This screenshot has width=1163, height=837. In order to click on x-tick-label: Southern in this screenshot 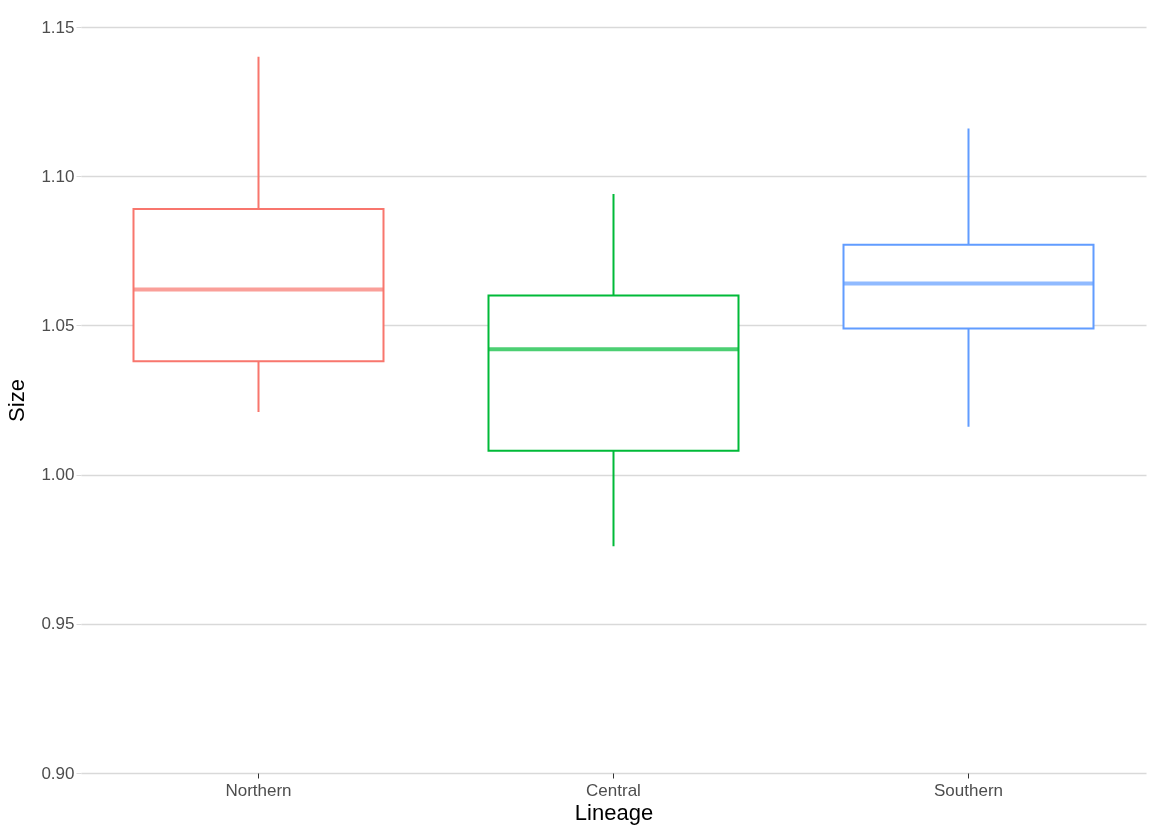, I will do `click(968, 790)`.